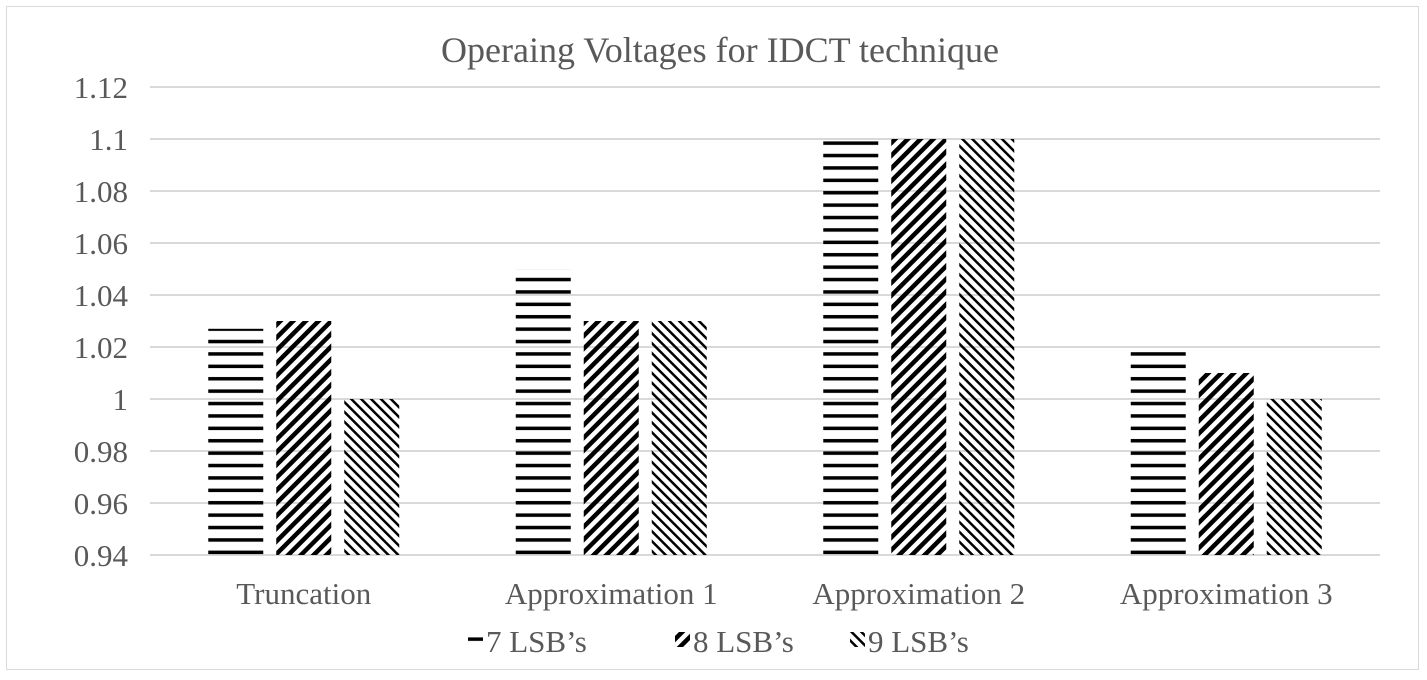 The height and width of the screenshot is (680, 1427). What do you see at coordinates (743, 641) in the screenshot?
I see `legend-label: 8 LSB’s` at bounding box center [743, 641].